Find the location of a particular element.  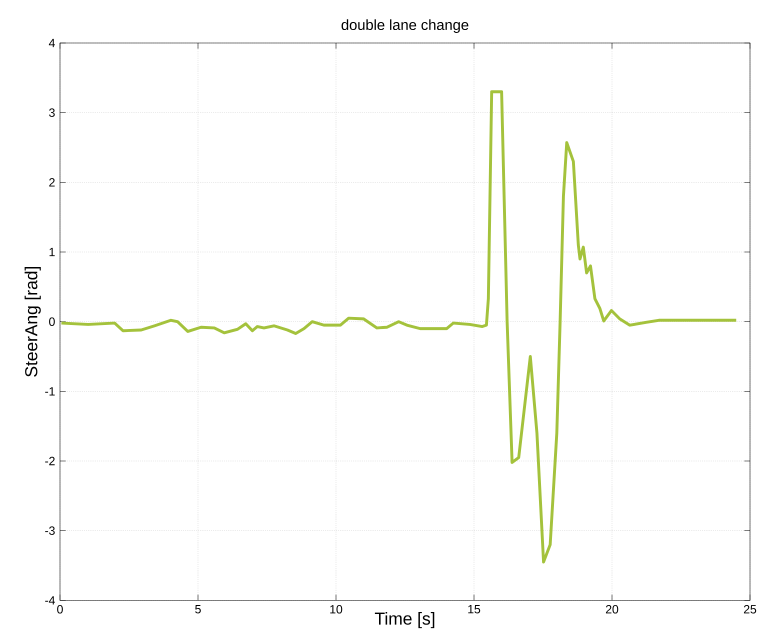

y-tick-label: -4 is located at coordinates (50, 600).